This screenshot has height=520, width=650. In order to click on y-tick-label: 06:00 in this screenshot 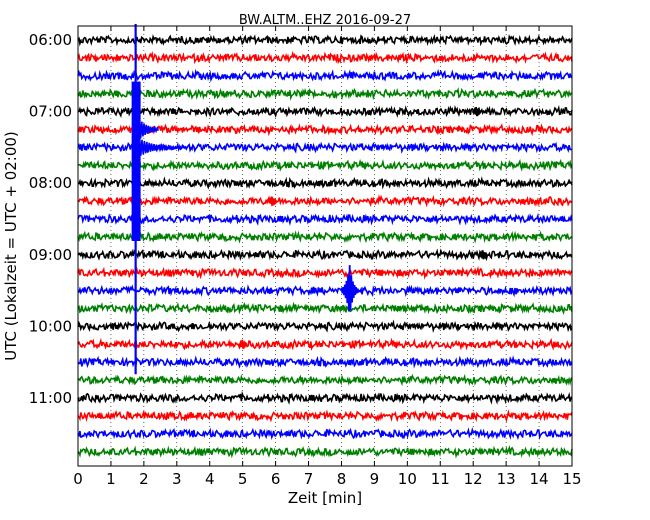, I will do `click(50, 40)`.